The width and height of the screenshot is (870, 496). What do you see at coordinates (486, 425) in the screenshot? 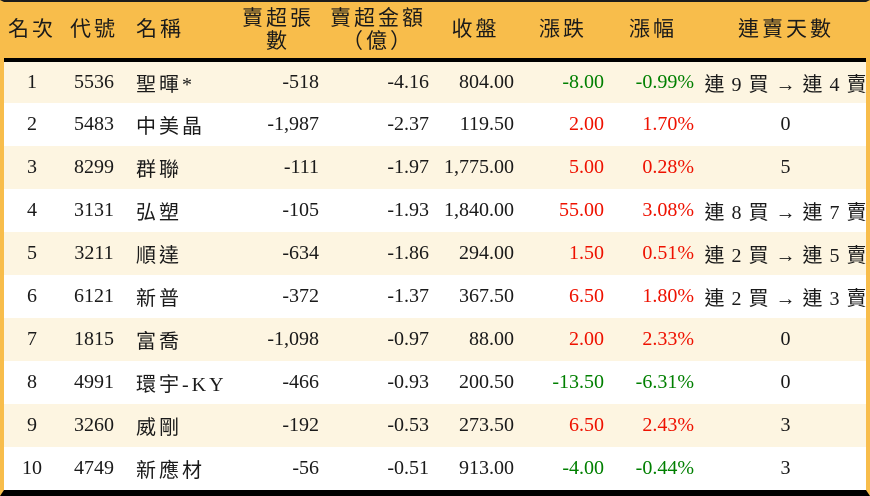
I see `close-cell: 273.50` at bounding box center [486, 425].